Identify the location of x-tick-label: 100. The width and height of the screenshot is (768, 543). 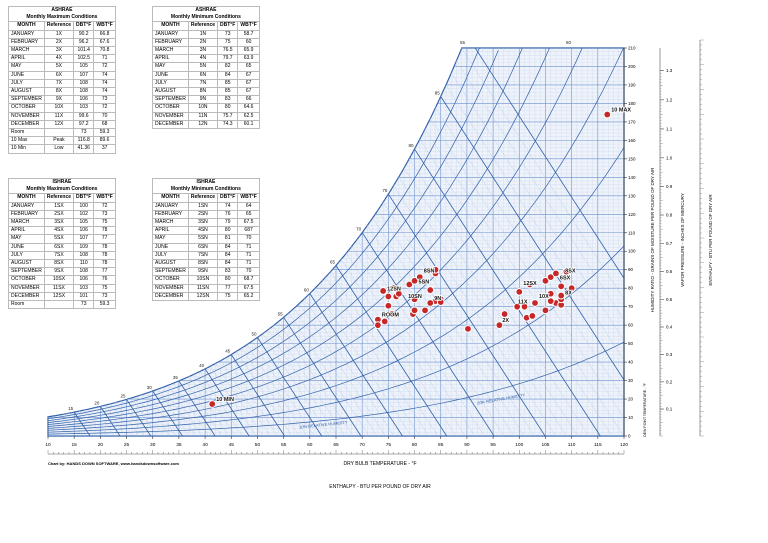
(519, 445).